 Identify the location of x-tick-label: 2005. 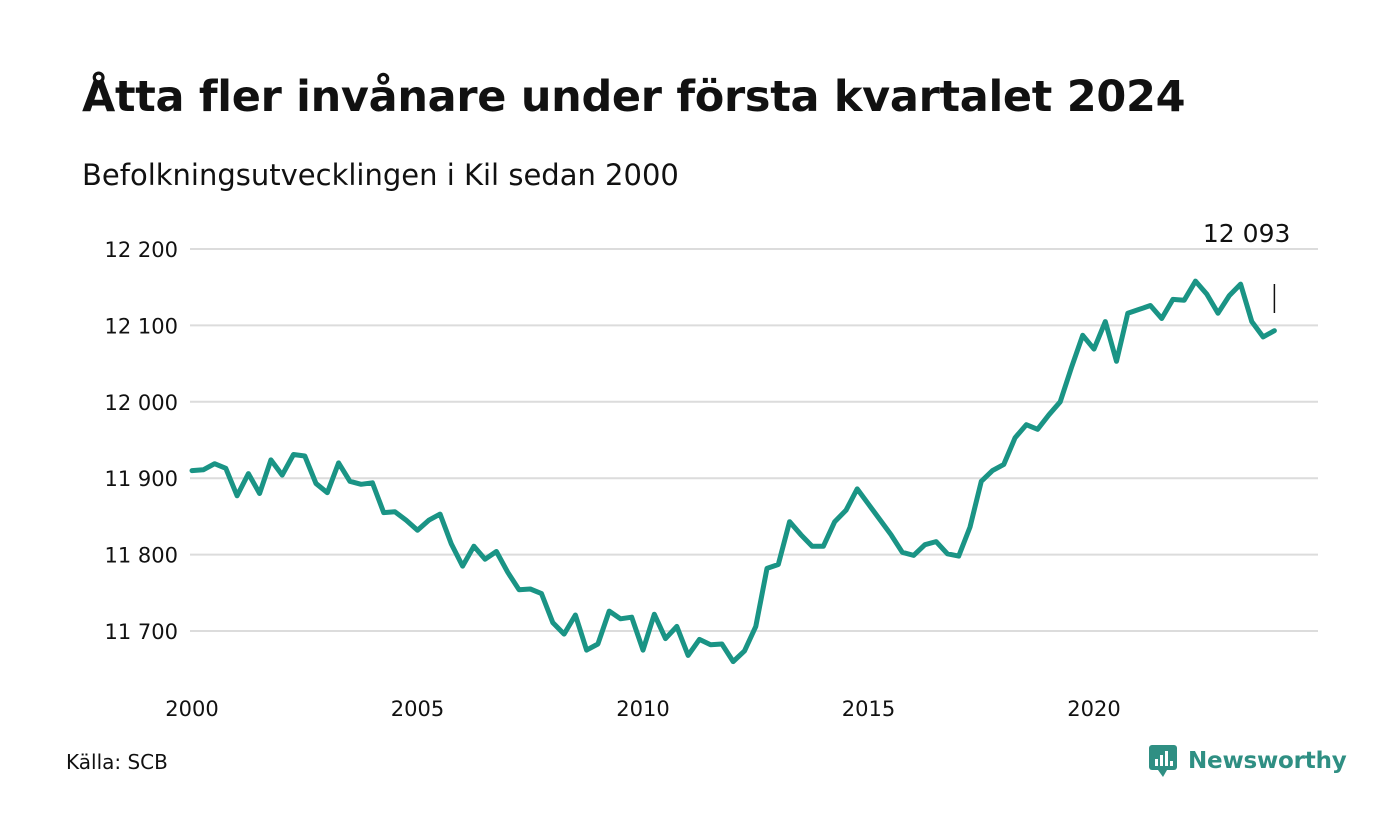
(417, 709).